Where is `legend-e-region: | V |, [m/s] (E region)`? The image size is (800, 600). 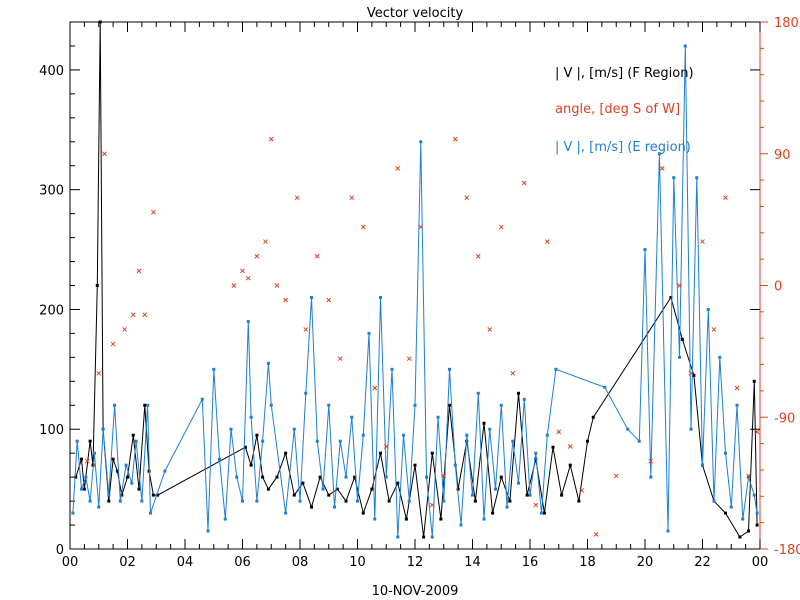 legend-e-region: | V |, [m/s] (E region) is located at coordinates (623, 147).